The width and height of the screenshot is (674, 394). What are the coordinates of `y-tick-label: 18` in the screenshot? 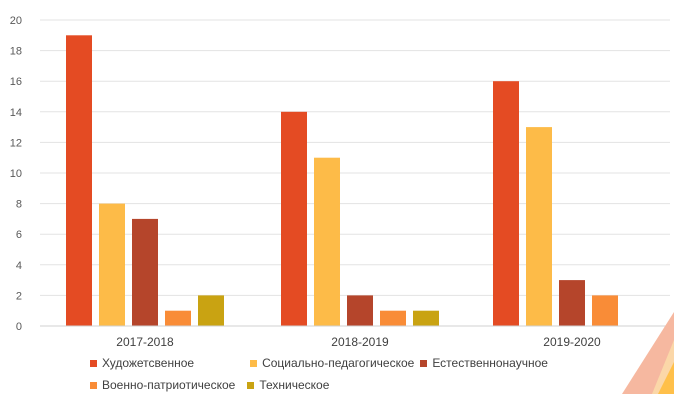 It's located at (16, 52).